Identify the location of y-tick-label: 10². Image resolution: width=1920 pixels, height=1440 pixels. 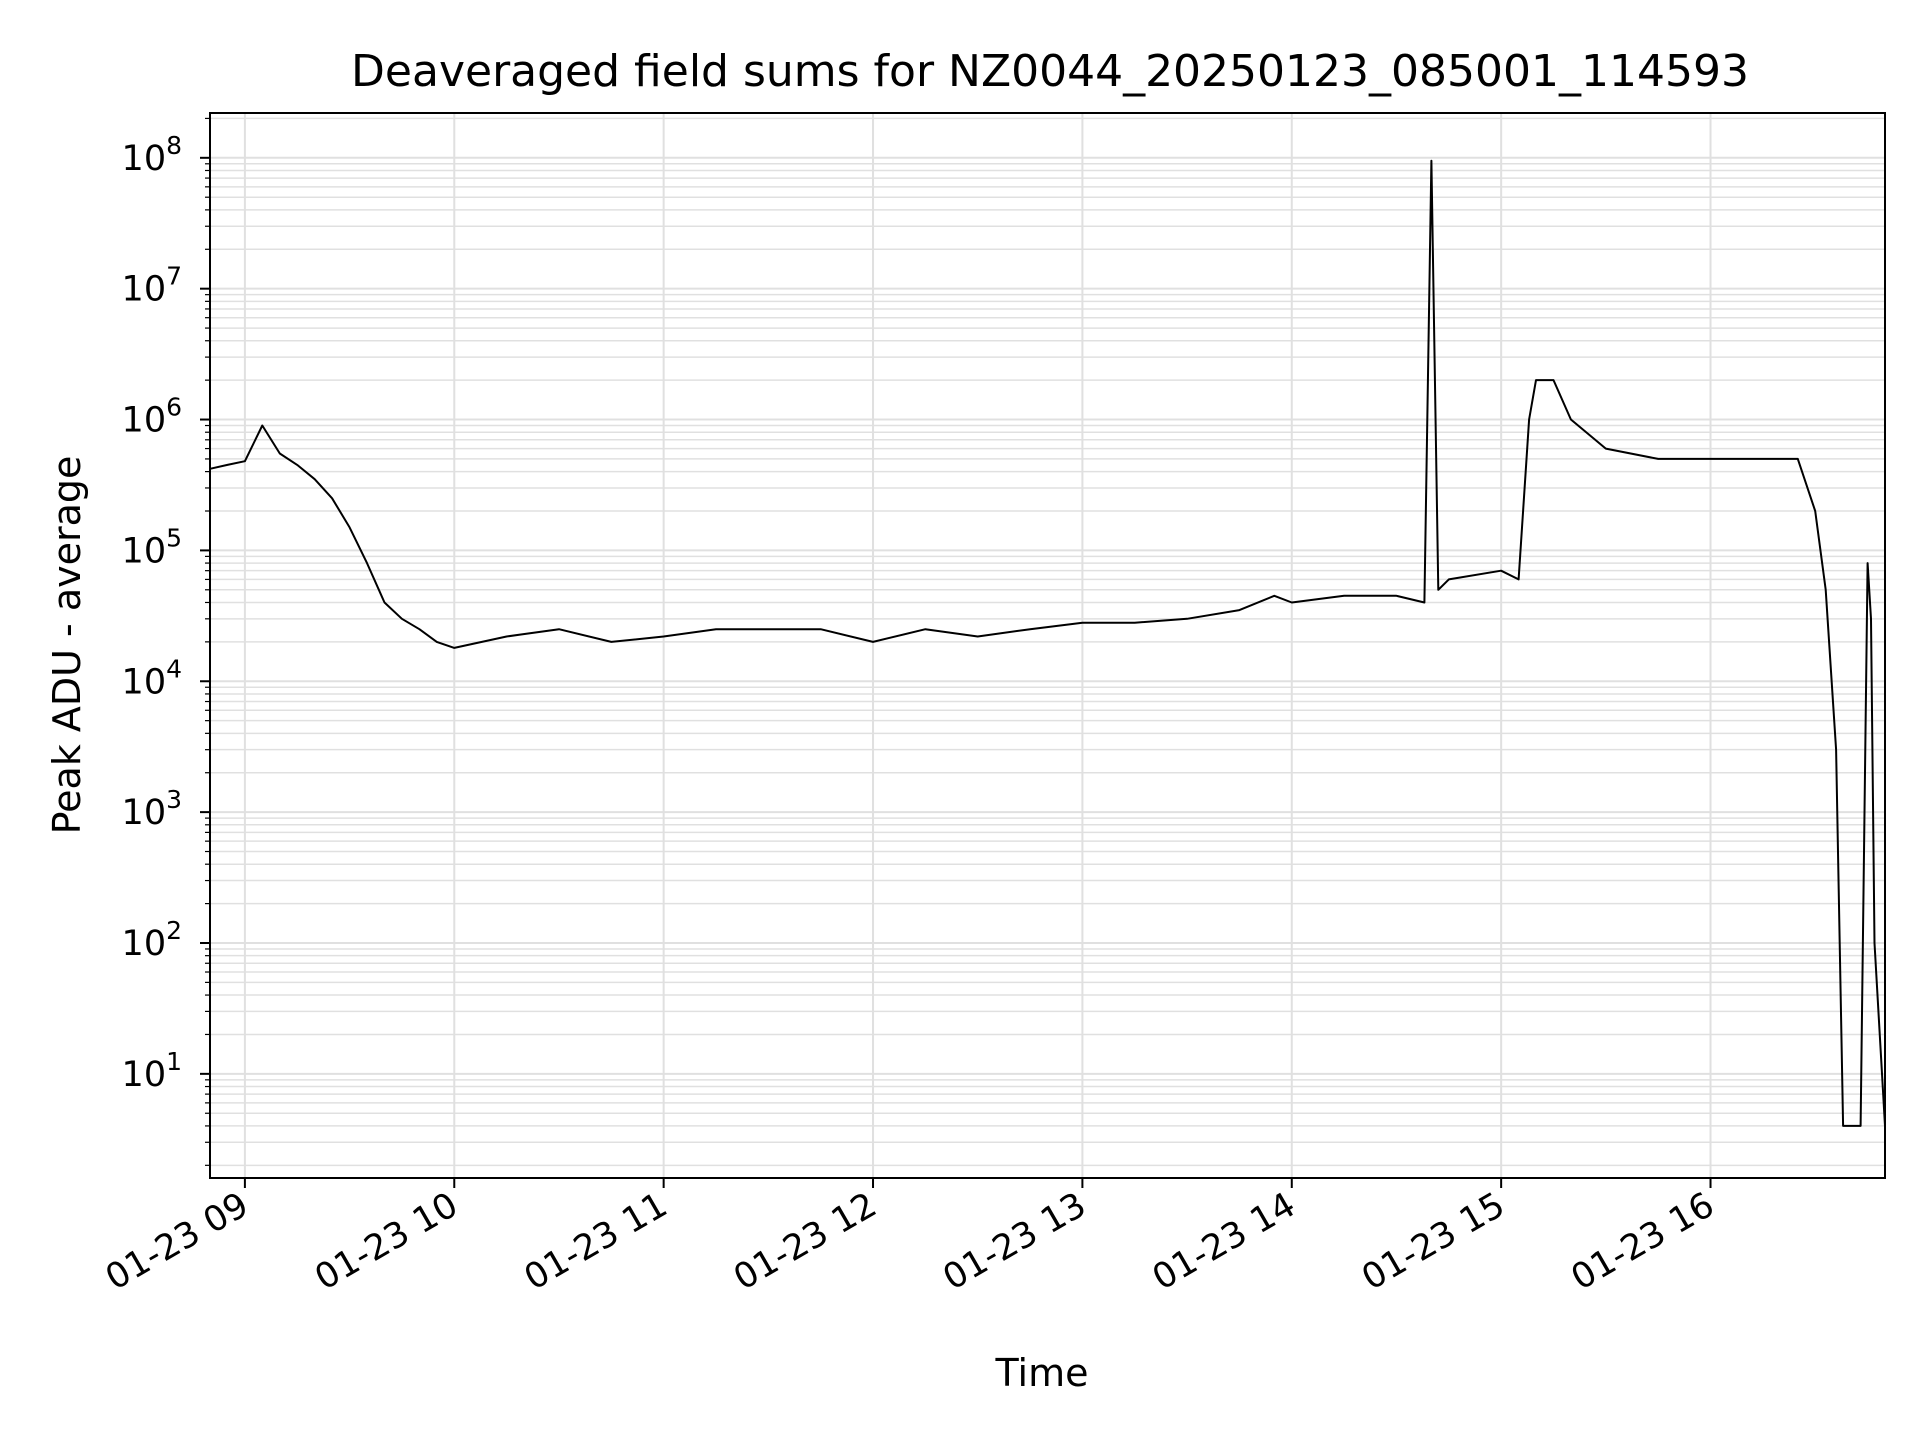
(152, 940).